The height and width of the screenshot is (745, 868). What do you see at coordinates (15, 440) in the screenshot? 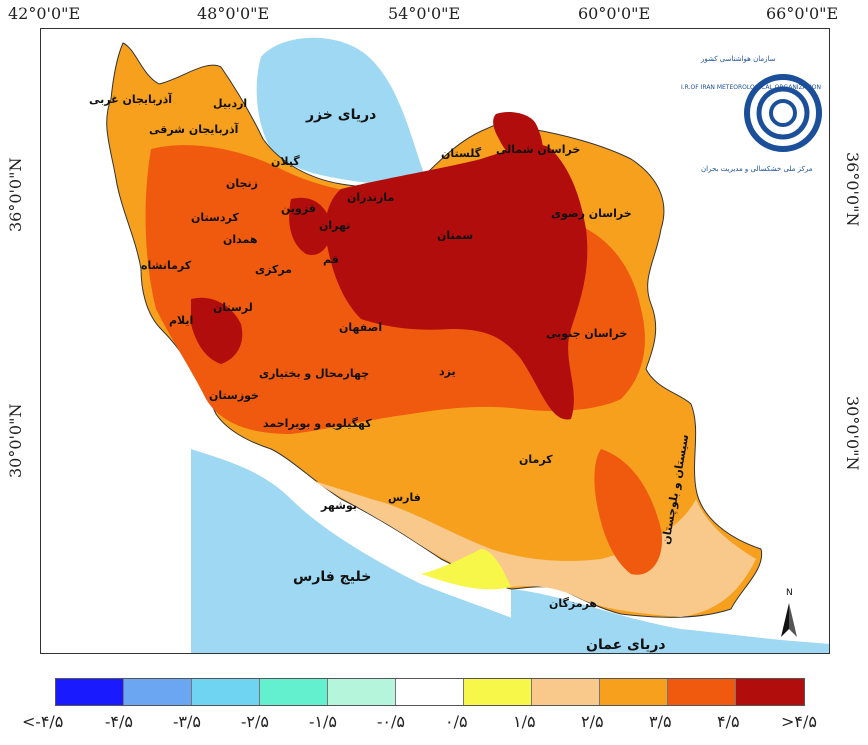
I see `coord-left-30: 30°0'0"N` at bounding box center [15, 440].